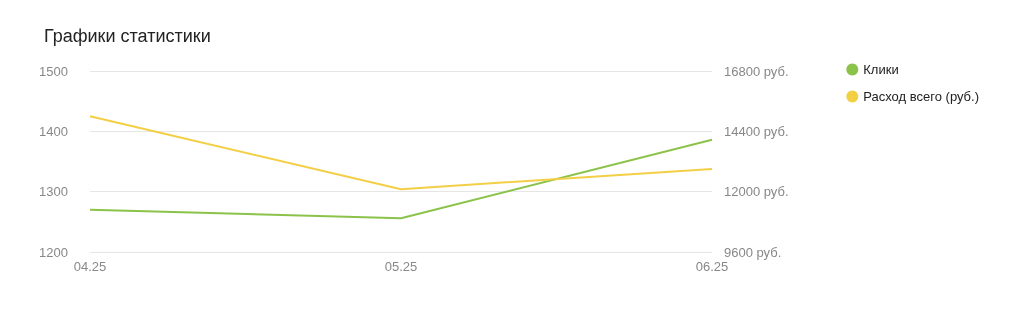  Describe the element at coordinates (921, 96) in the screenshot. I see `legend-label: Расход всего (руб.)` at that location.